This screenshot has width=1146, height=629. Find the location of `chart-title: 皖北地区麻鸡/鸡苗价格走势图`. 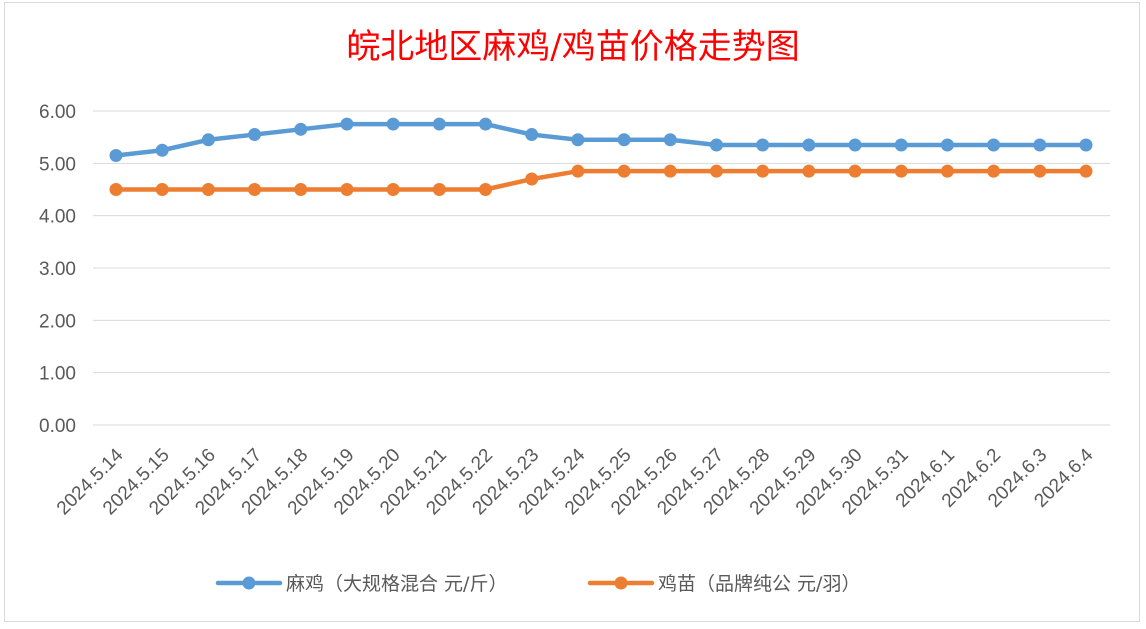

chart-title: 皖北地区麻鸡/鸡苗价格走势图 is located at coordinates (572, 47).